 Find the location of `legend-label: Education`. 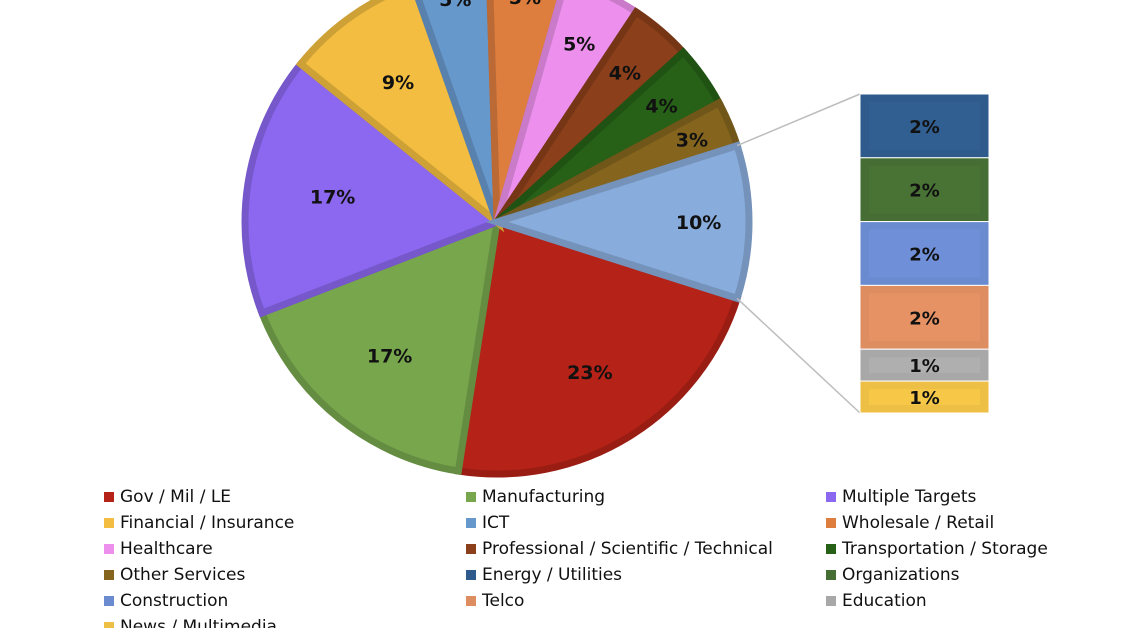

legend-label: Education is located at coordinates (884, 601).